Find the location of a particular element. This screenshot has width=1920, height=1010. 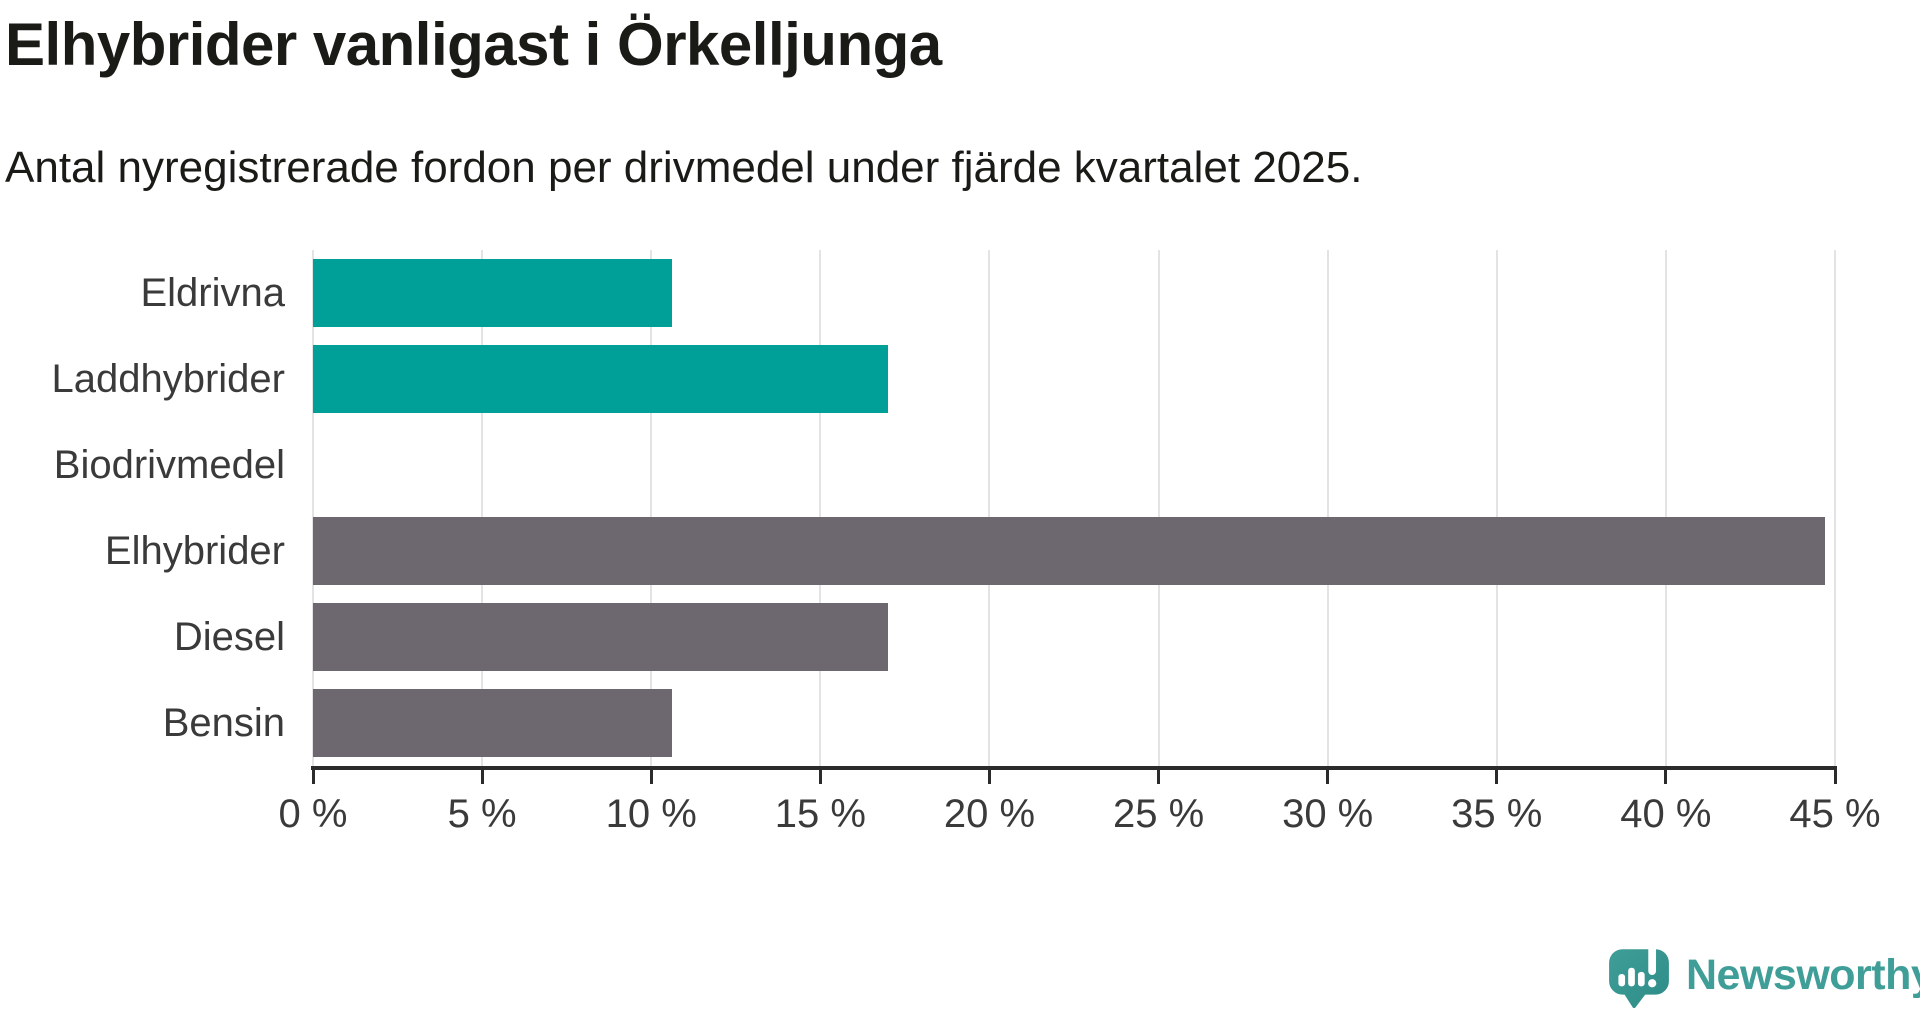

x-axis-tick-label-30: 30 % is located at coordinates (1328, 814).